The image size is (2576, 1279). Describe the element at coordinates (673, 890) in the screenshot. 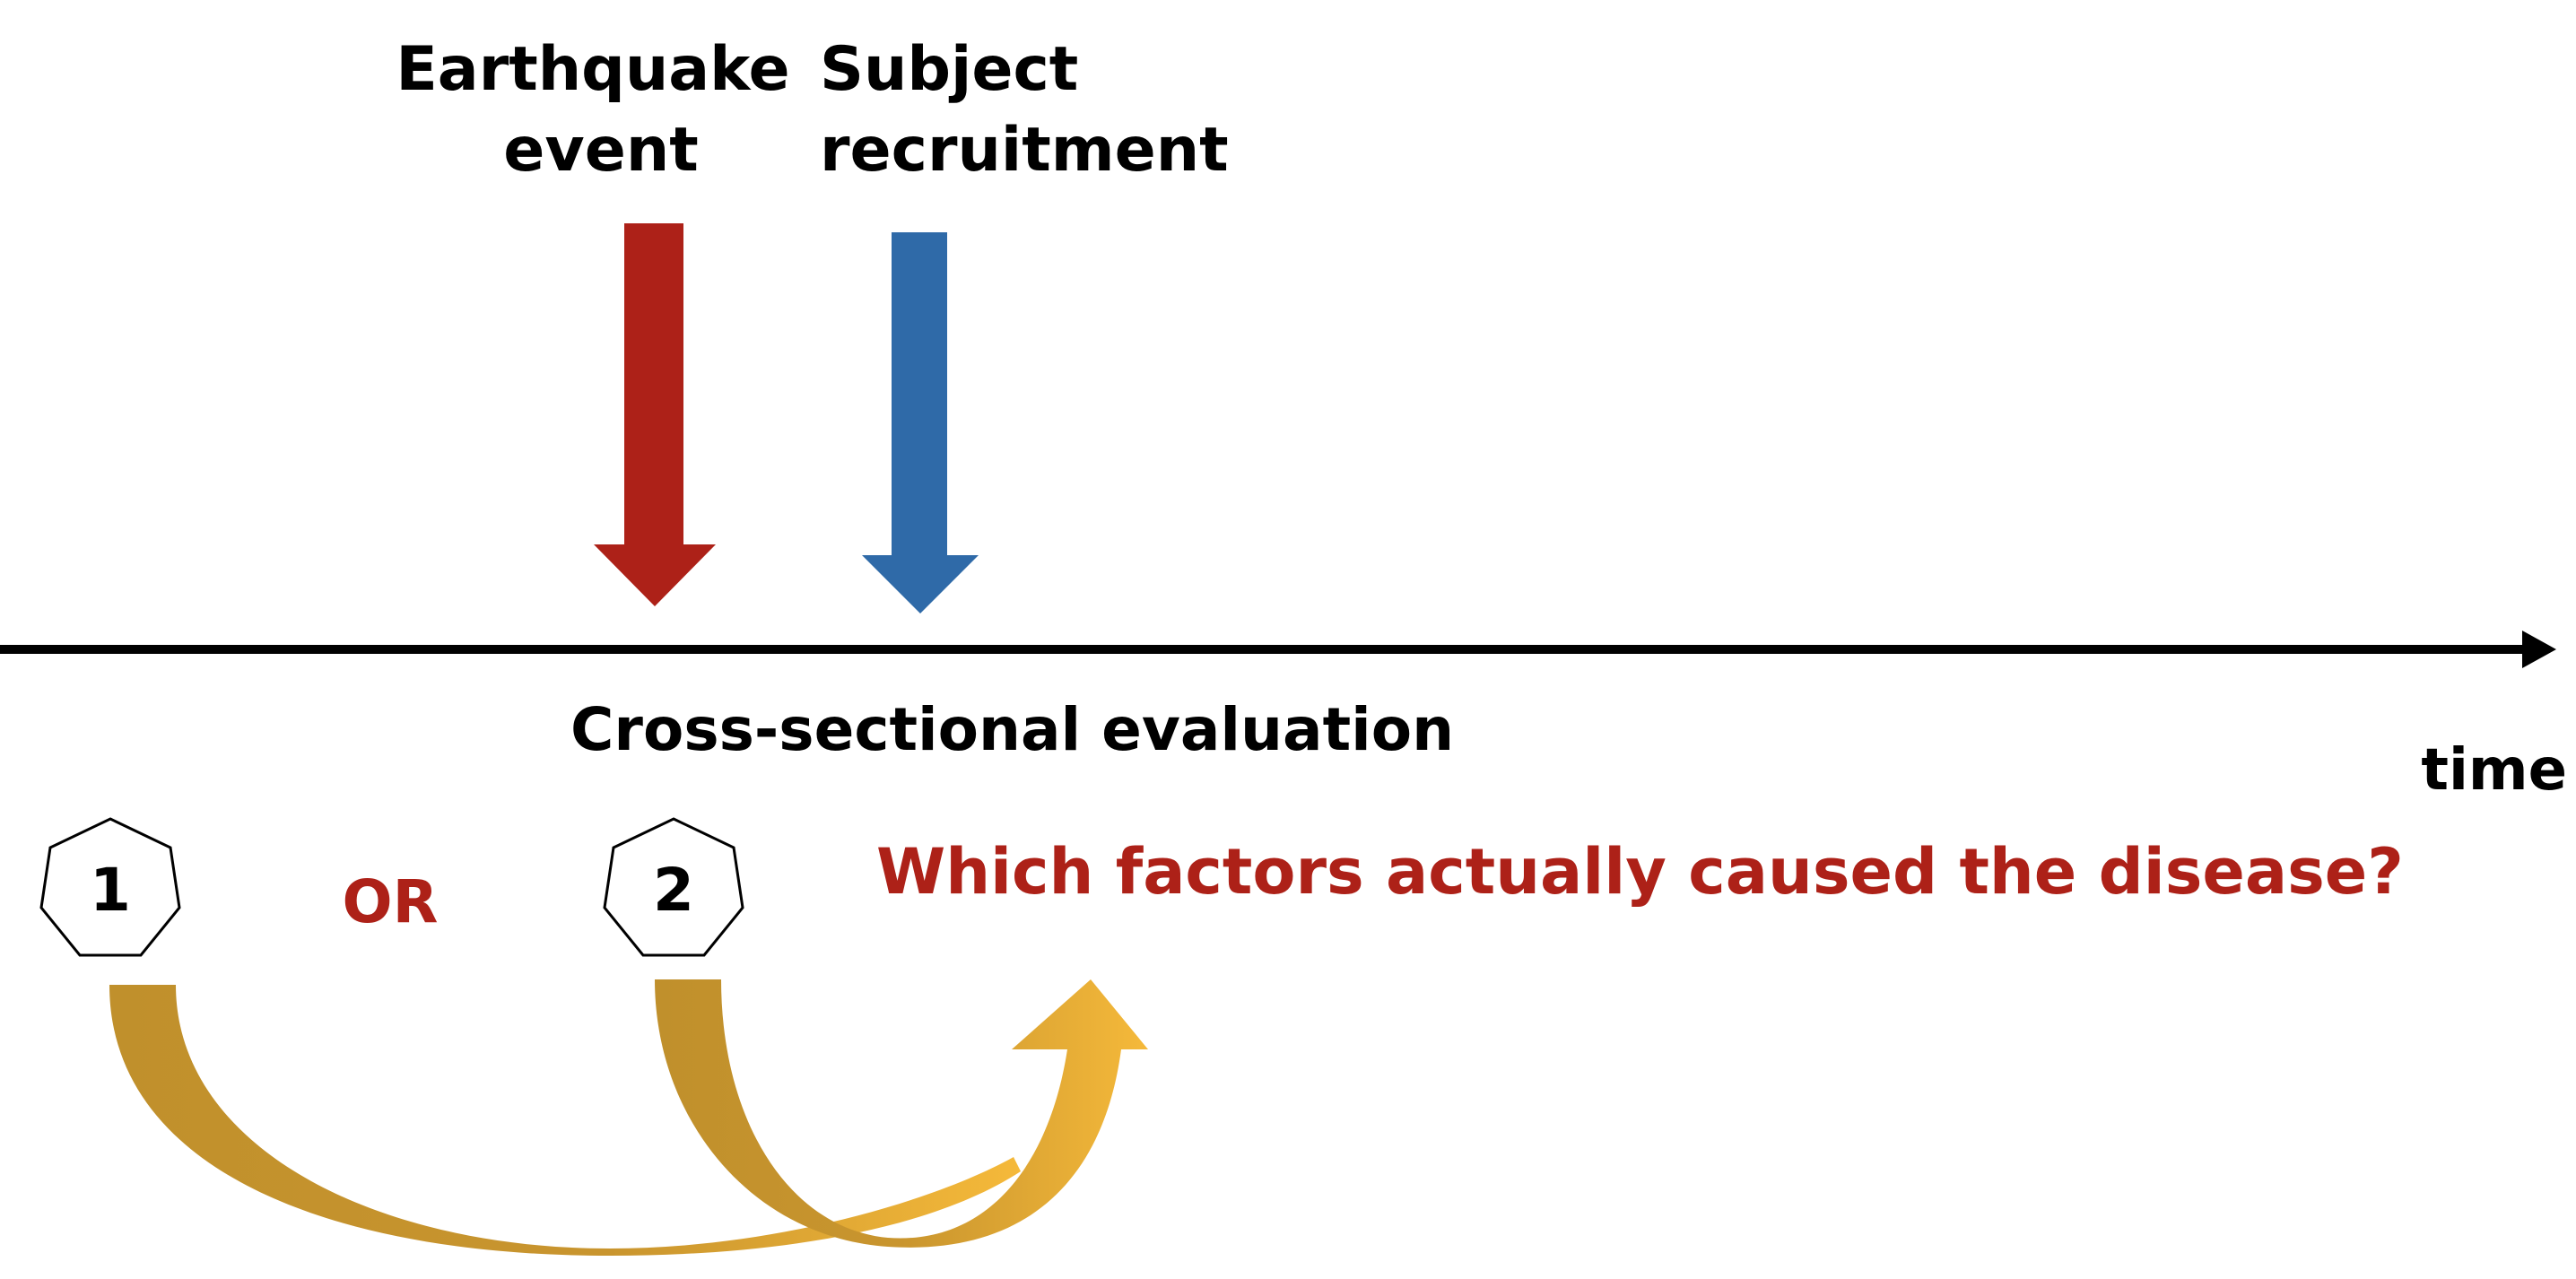

I see `option-2-number: 2` at that location.